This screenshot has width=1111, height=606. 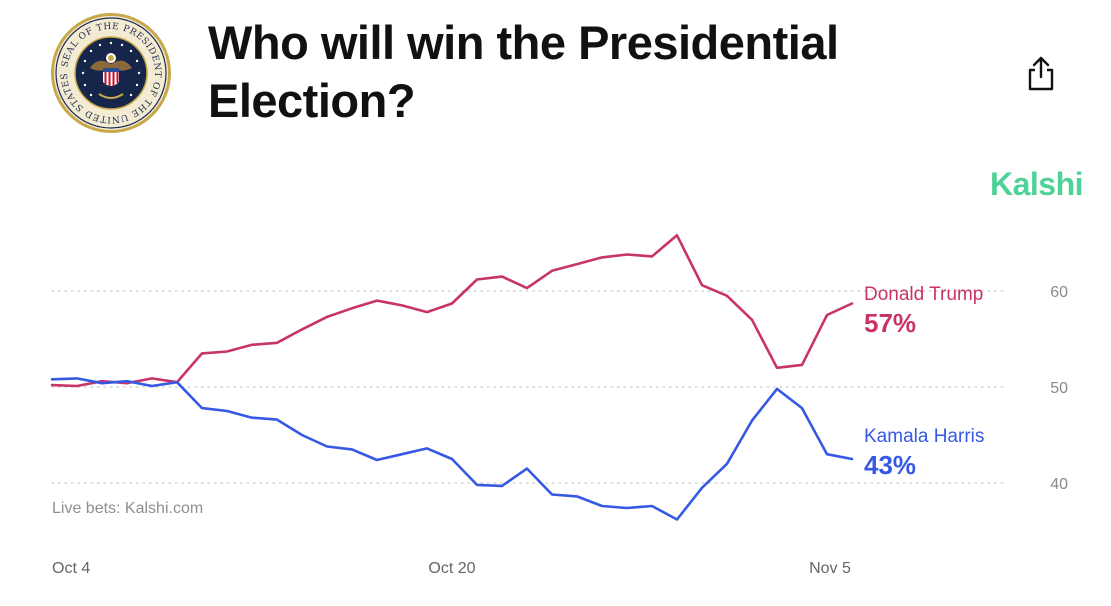 I want to click on series-value-label: 43%, so click(x=890, y=465).